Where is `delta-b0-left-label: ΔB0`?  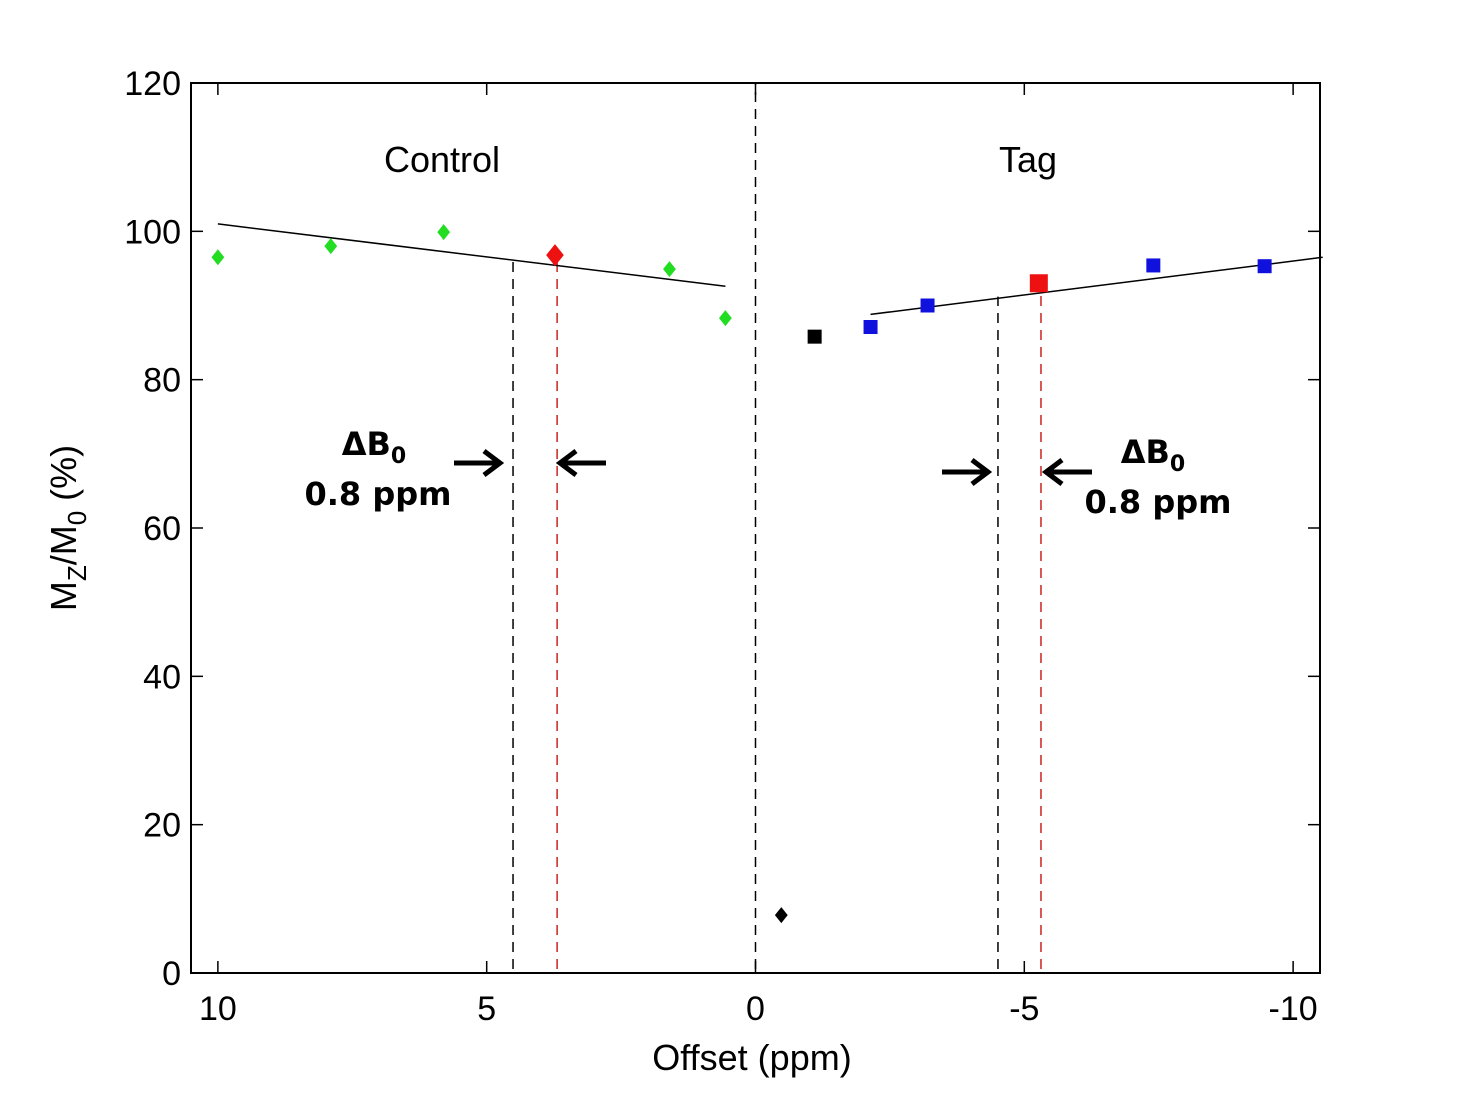 delta-b0-left-label: ΔB0 is located at coordinates (374, 447).